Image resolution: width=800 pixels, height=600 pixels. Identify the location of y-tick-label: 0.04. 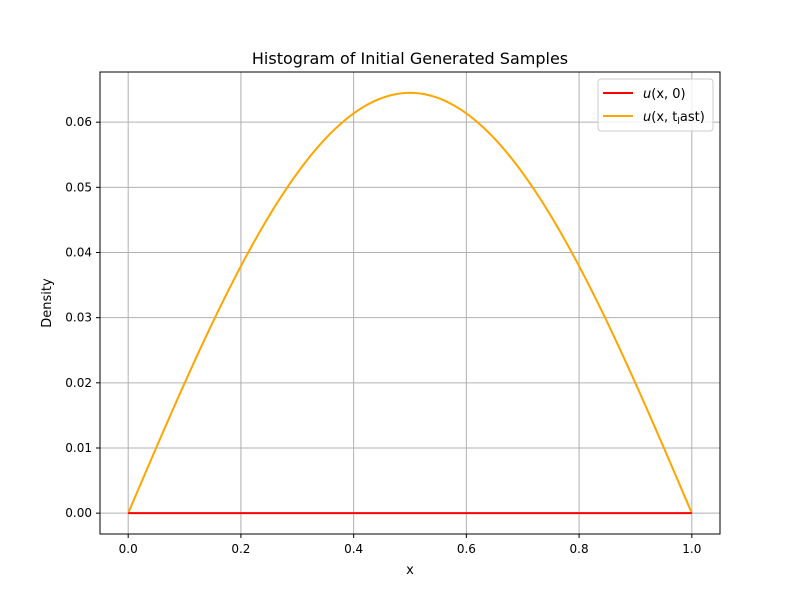
(78, 252).